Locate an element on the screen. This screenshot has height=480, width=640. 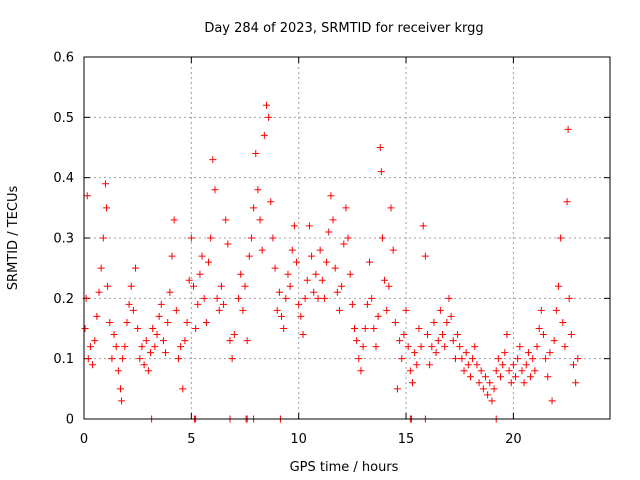
x-tick-label: 20 is located at coordinates (513, 439).